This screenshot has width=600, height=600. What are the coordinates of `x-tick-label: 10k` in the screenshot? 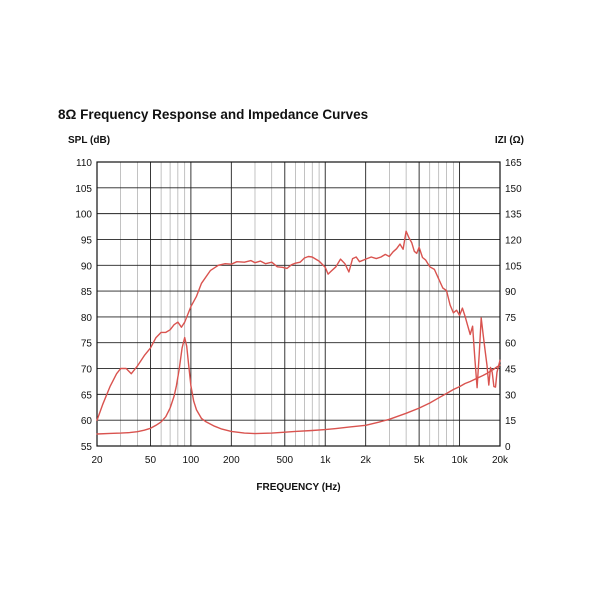 It's located at (459, 460).